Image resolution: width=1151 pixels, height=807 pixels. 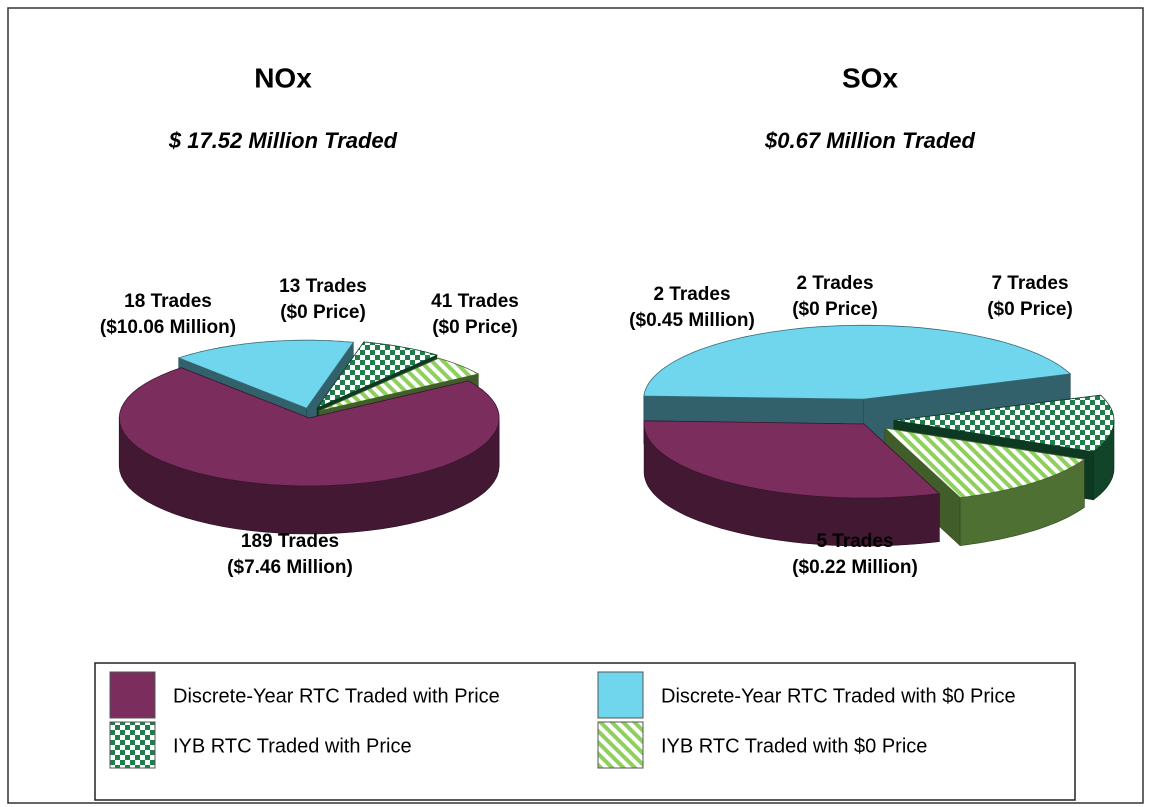 I want to click on data-sublabel: ($10.06 Million), so click(x=168, y=327).